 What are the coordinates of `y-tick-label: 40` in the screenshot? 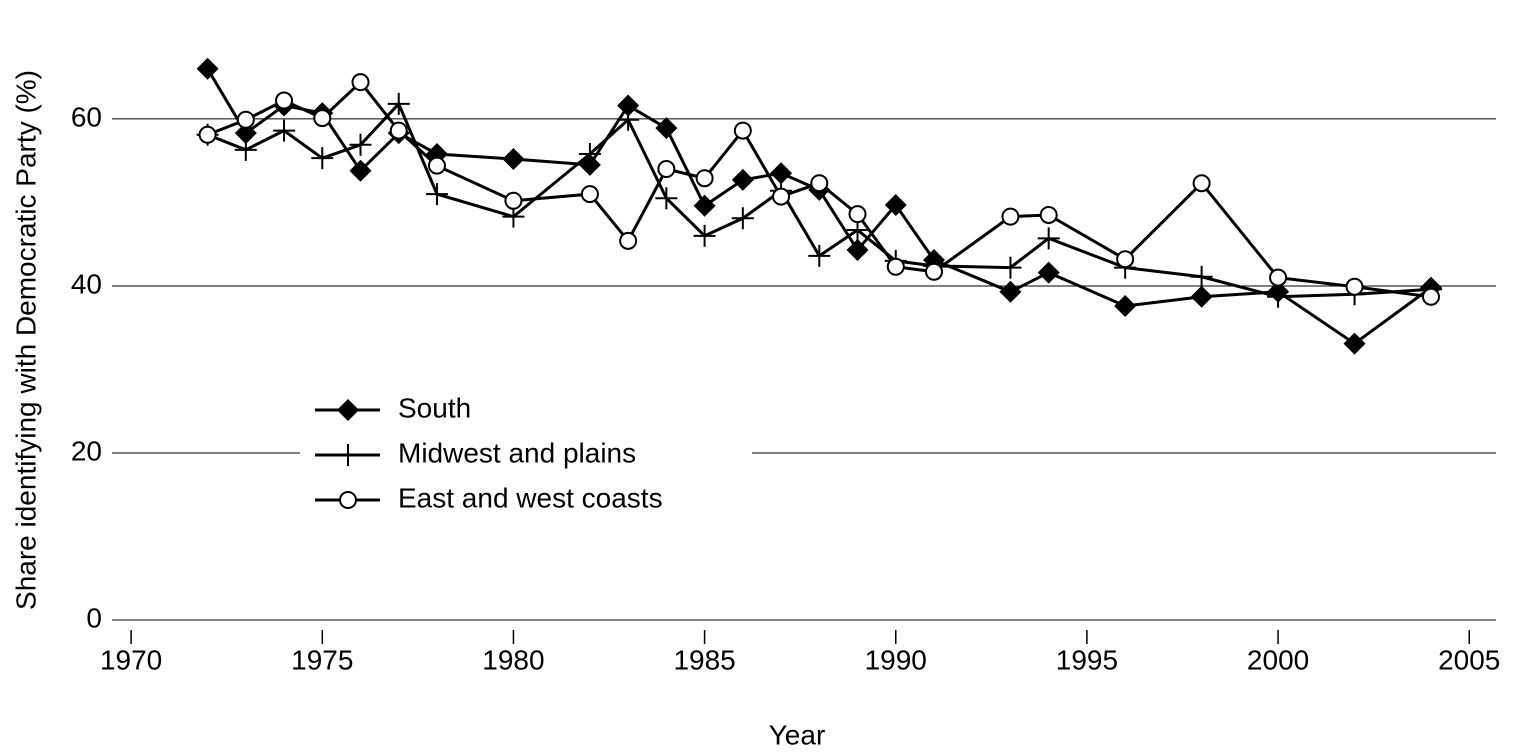 It's located at (86, 283).